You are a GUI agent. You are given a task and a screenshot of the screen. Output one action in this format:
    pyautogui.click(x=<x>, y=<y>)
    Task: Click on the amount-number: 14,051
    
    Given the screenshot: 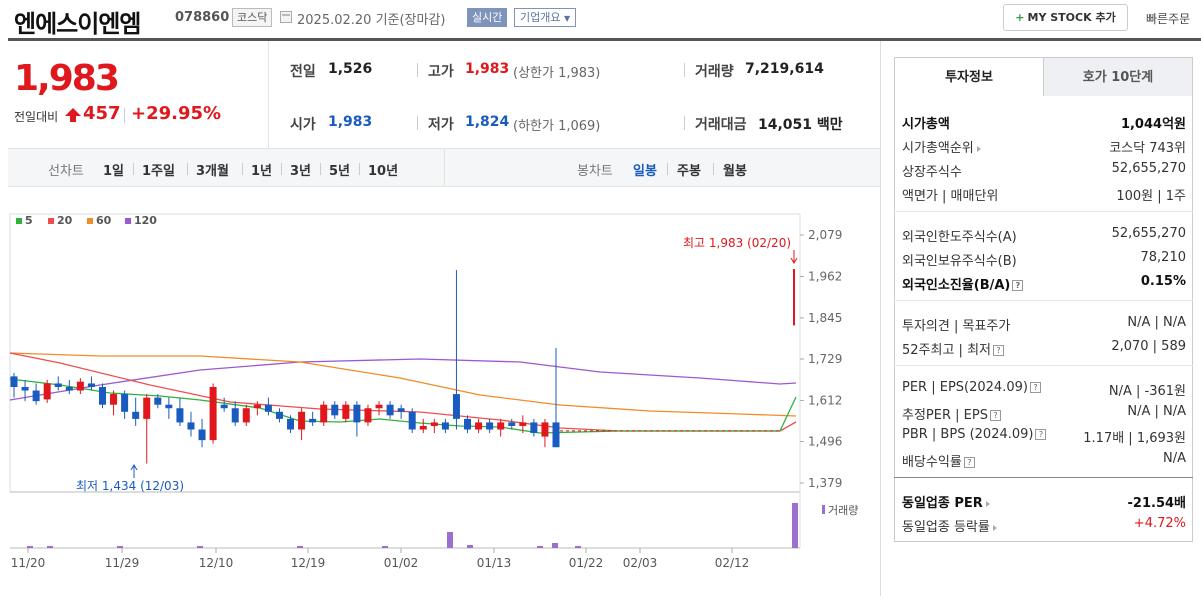 What is the action you would take?
    pyautogui.click(x=785, y=125)
    